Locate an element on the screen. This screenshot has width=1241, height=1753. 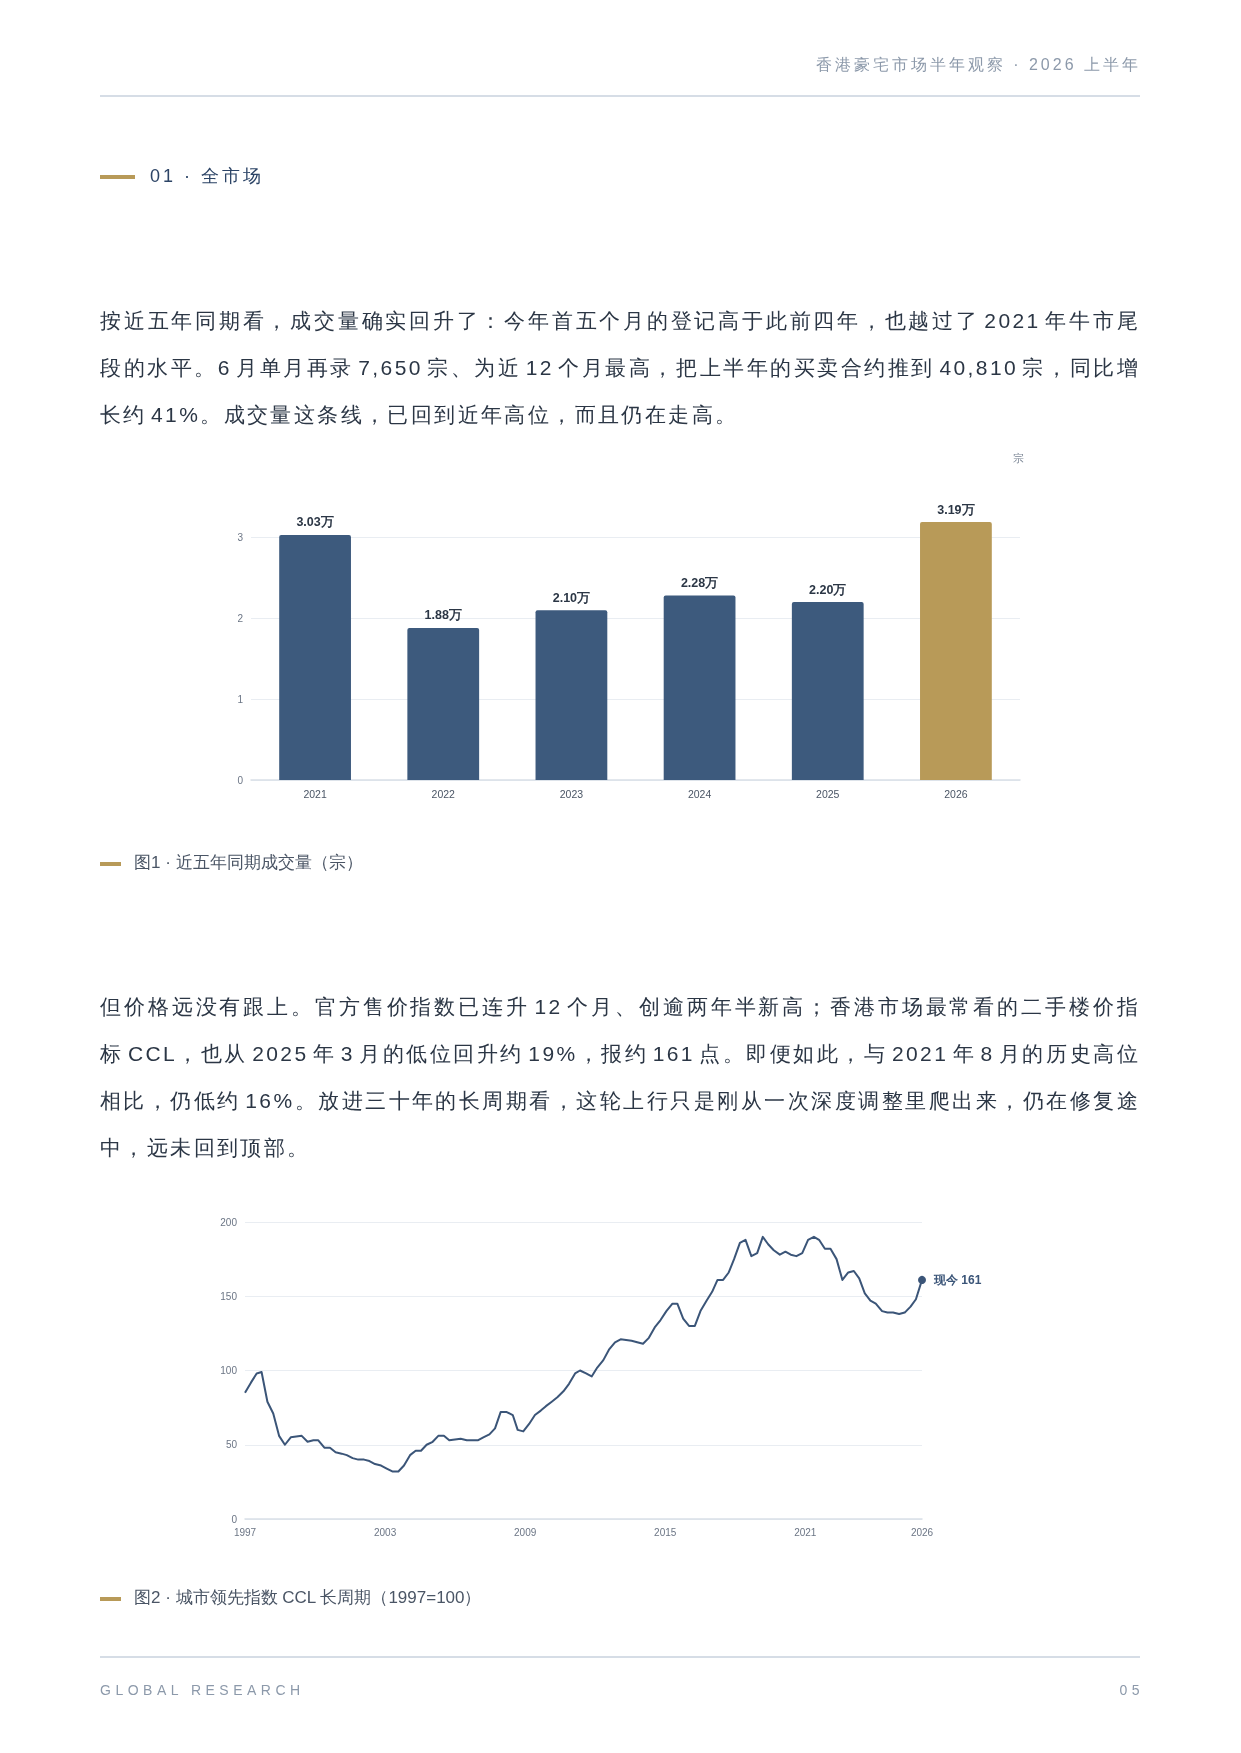
y-tick-label: 50 is located at coordinates (231, 1445).